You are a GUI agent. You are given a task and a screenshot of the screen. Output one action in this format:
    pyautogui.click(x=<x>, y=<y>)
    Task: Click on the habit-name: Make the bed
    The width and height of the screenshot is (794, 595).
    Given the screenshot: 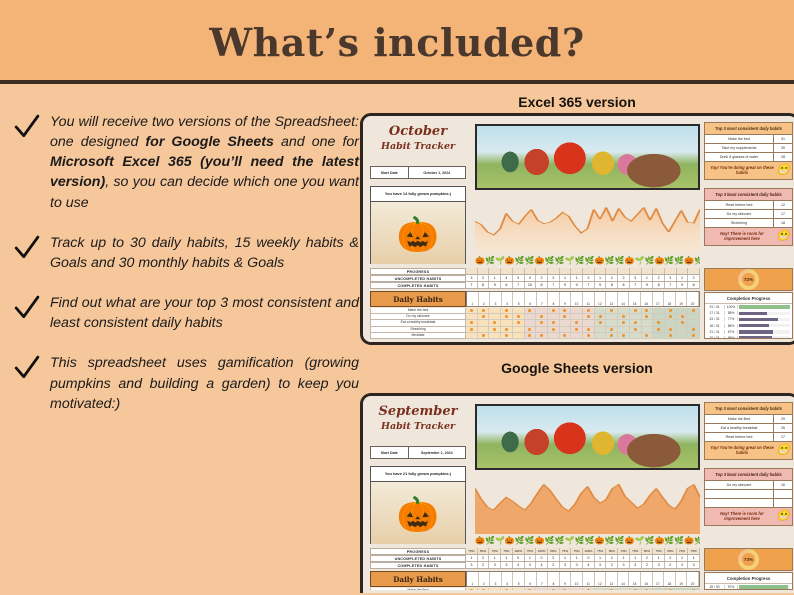 What is the action you would take?
    pyautogui.click(x=418, y=311)
    